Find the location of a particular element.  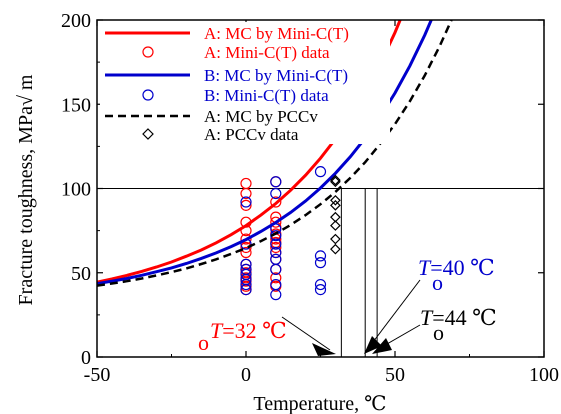

annotation-label-2: T=44 ℃ is located at coordinates (458, 317).